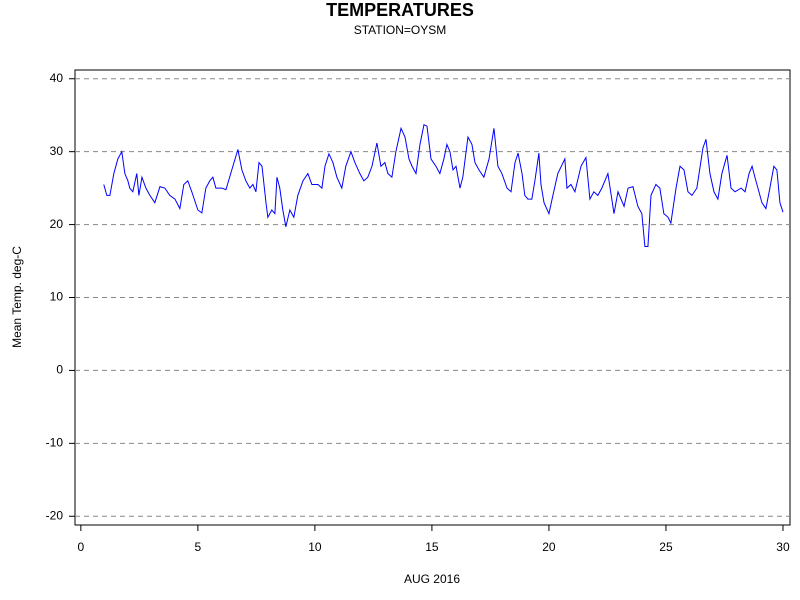 Image resolution: width=800 pixels, height=600 pixels. What do you see at coordinates (17, 297) in the screenshot?
I see `y-axis-label: Mean Temp. deg-C` at bounding box center [17, 297].